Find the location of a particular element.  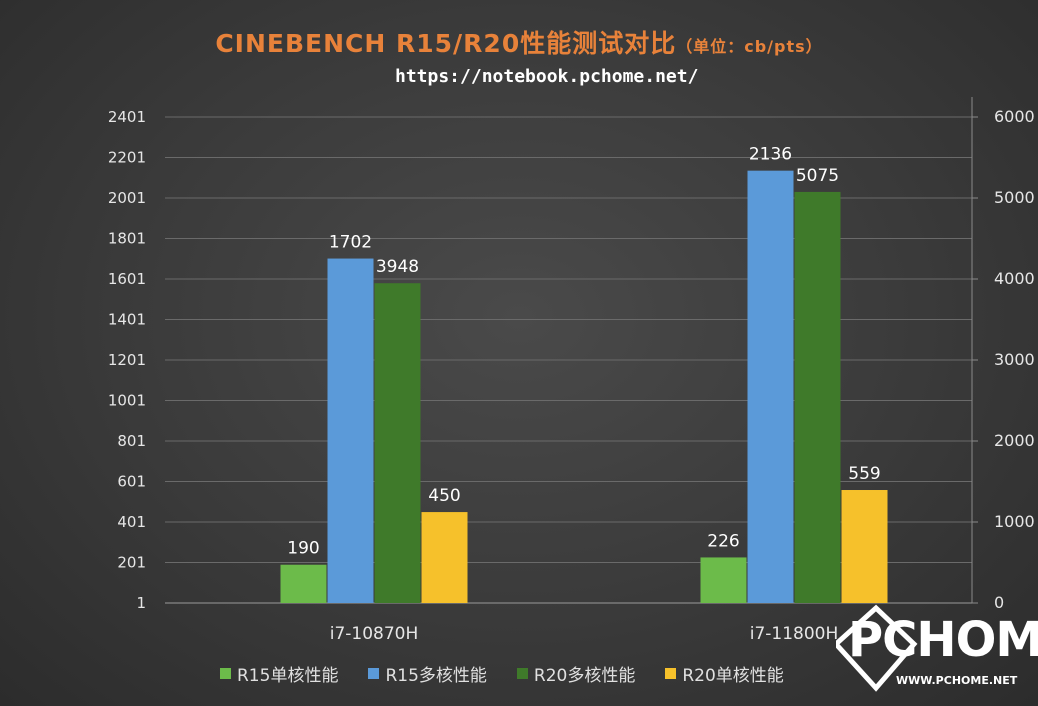

y-right-tick-label: 4000 is located at coordinates (1014, 278).